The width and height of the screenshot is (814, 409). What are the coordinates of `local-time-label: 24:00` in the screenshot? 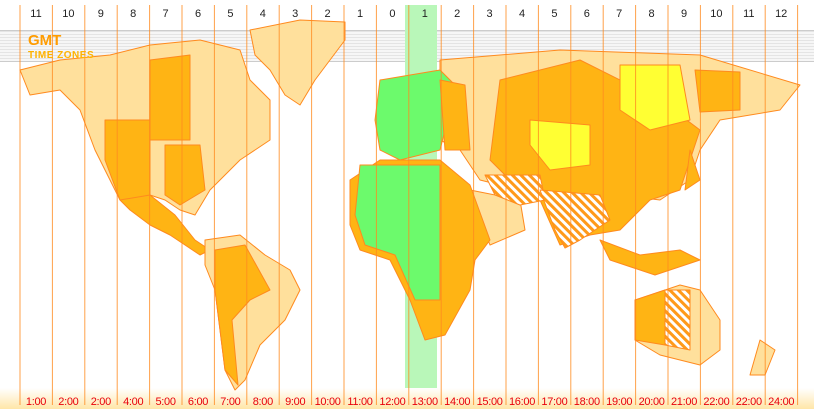 It's located at (781, 402).